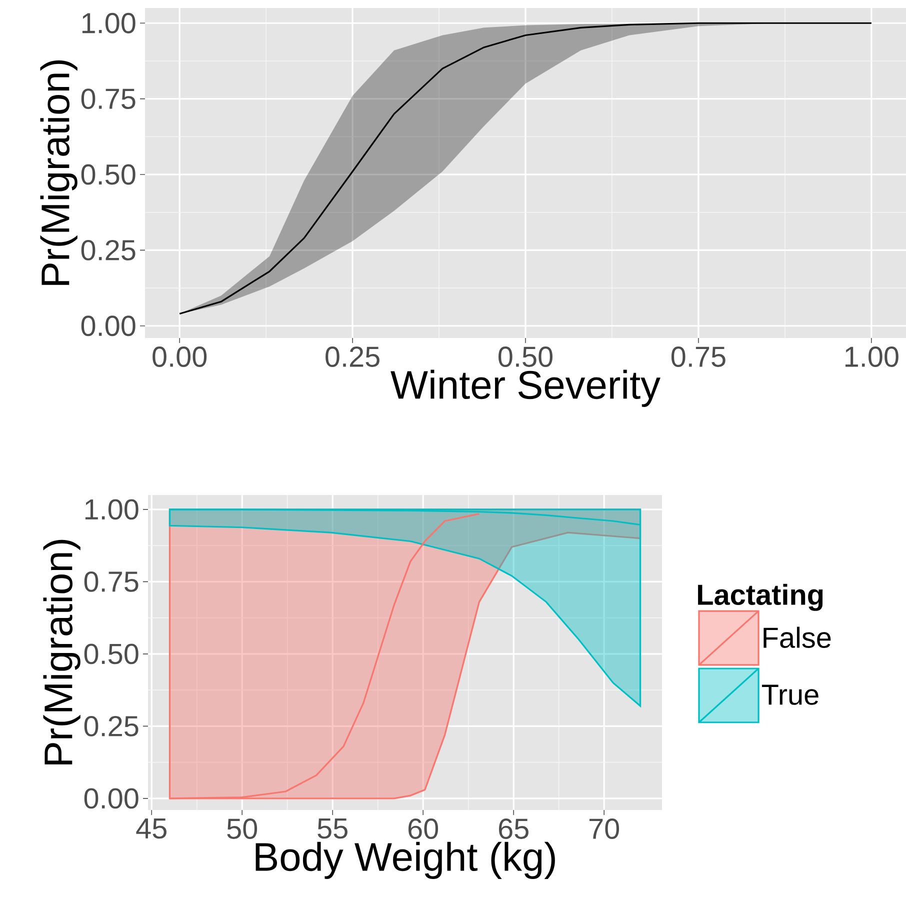 The image size is (906, 905). What do you see at coordinates (797, 637) in the screenshot?
I see `legend-label: False` at bounding box center [797, 637].